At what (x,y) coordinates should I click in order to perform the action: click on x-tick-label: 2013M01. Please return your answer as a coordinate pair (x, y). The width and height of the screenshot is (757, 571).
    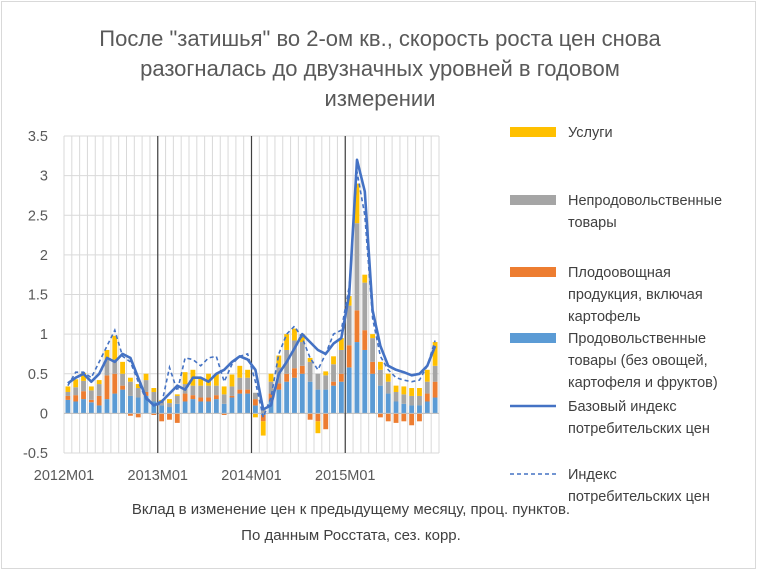
    Looking at the image, I should click on (158, 476).